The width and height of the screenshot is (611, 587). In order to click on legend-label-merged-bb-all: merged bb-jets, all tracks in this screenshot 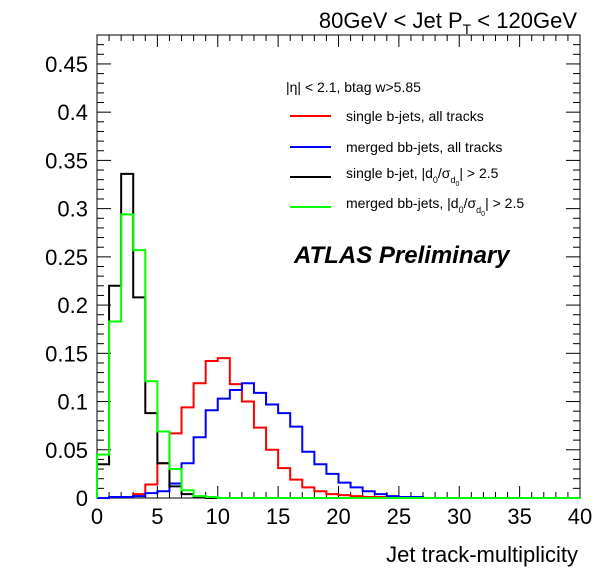, I will do `click(424, 147)`.